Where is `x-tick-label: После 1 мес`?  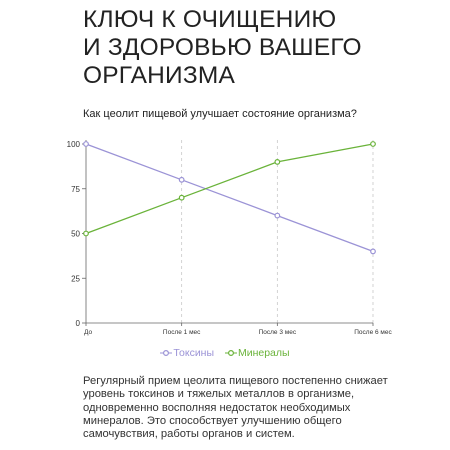 x-tick-label: После 1 мес is located at coordinates (182, 332).